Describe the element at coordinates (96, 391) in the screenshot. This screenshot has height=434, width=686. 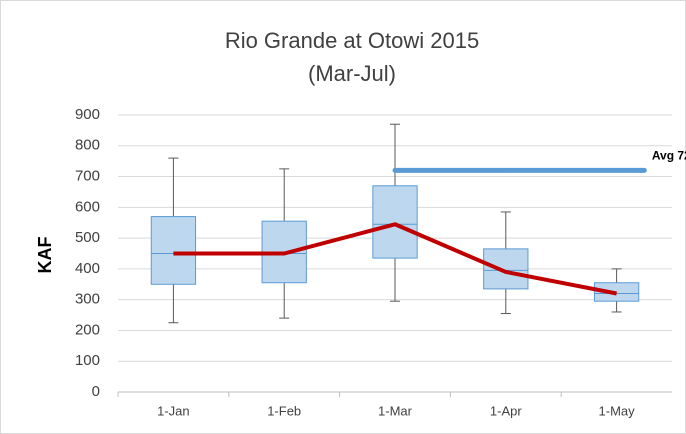
I see `y-tick-label: 0` at that location.